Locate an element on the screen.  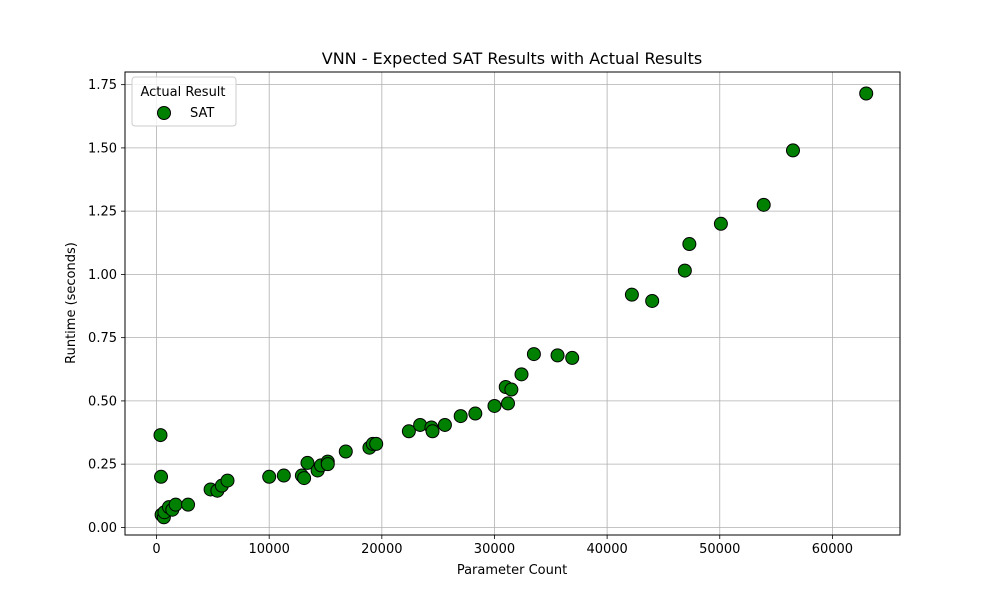
x-tick-label: 60000 is located at coordinates (832, 549).